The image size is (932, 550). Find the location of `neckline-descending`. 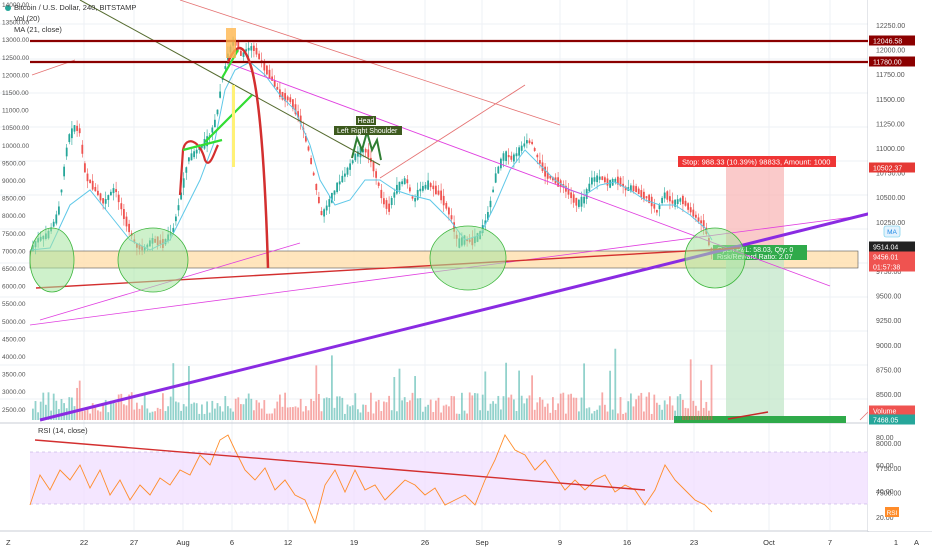

neckline-descending is located at coordinates (230, 83).